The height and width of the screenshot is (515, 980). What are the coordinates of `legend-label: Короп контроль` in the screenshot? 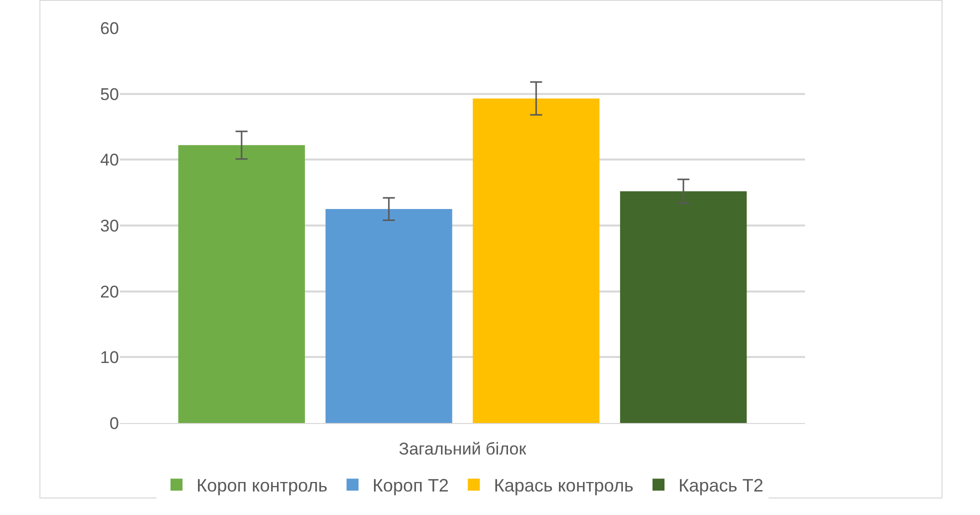 It's located at (262, 486).